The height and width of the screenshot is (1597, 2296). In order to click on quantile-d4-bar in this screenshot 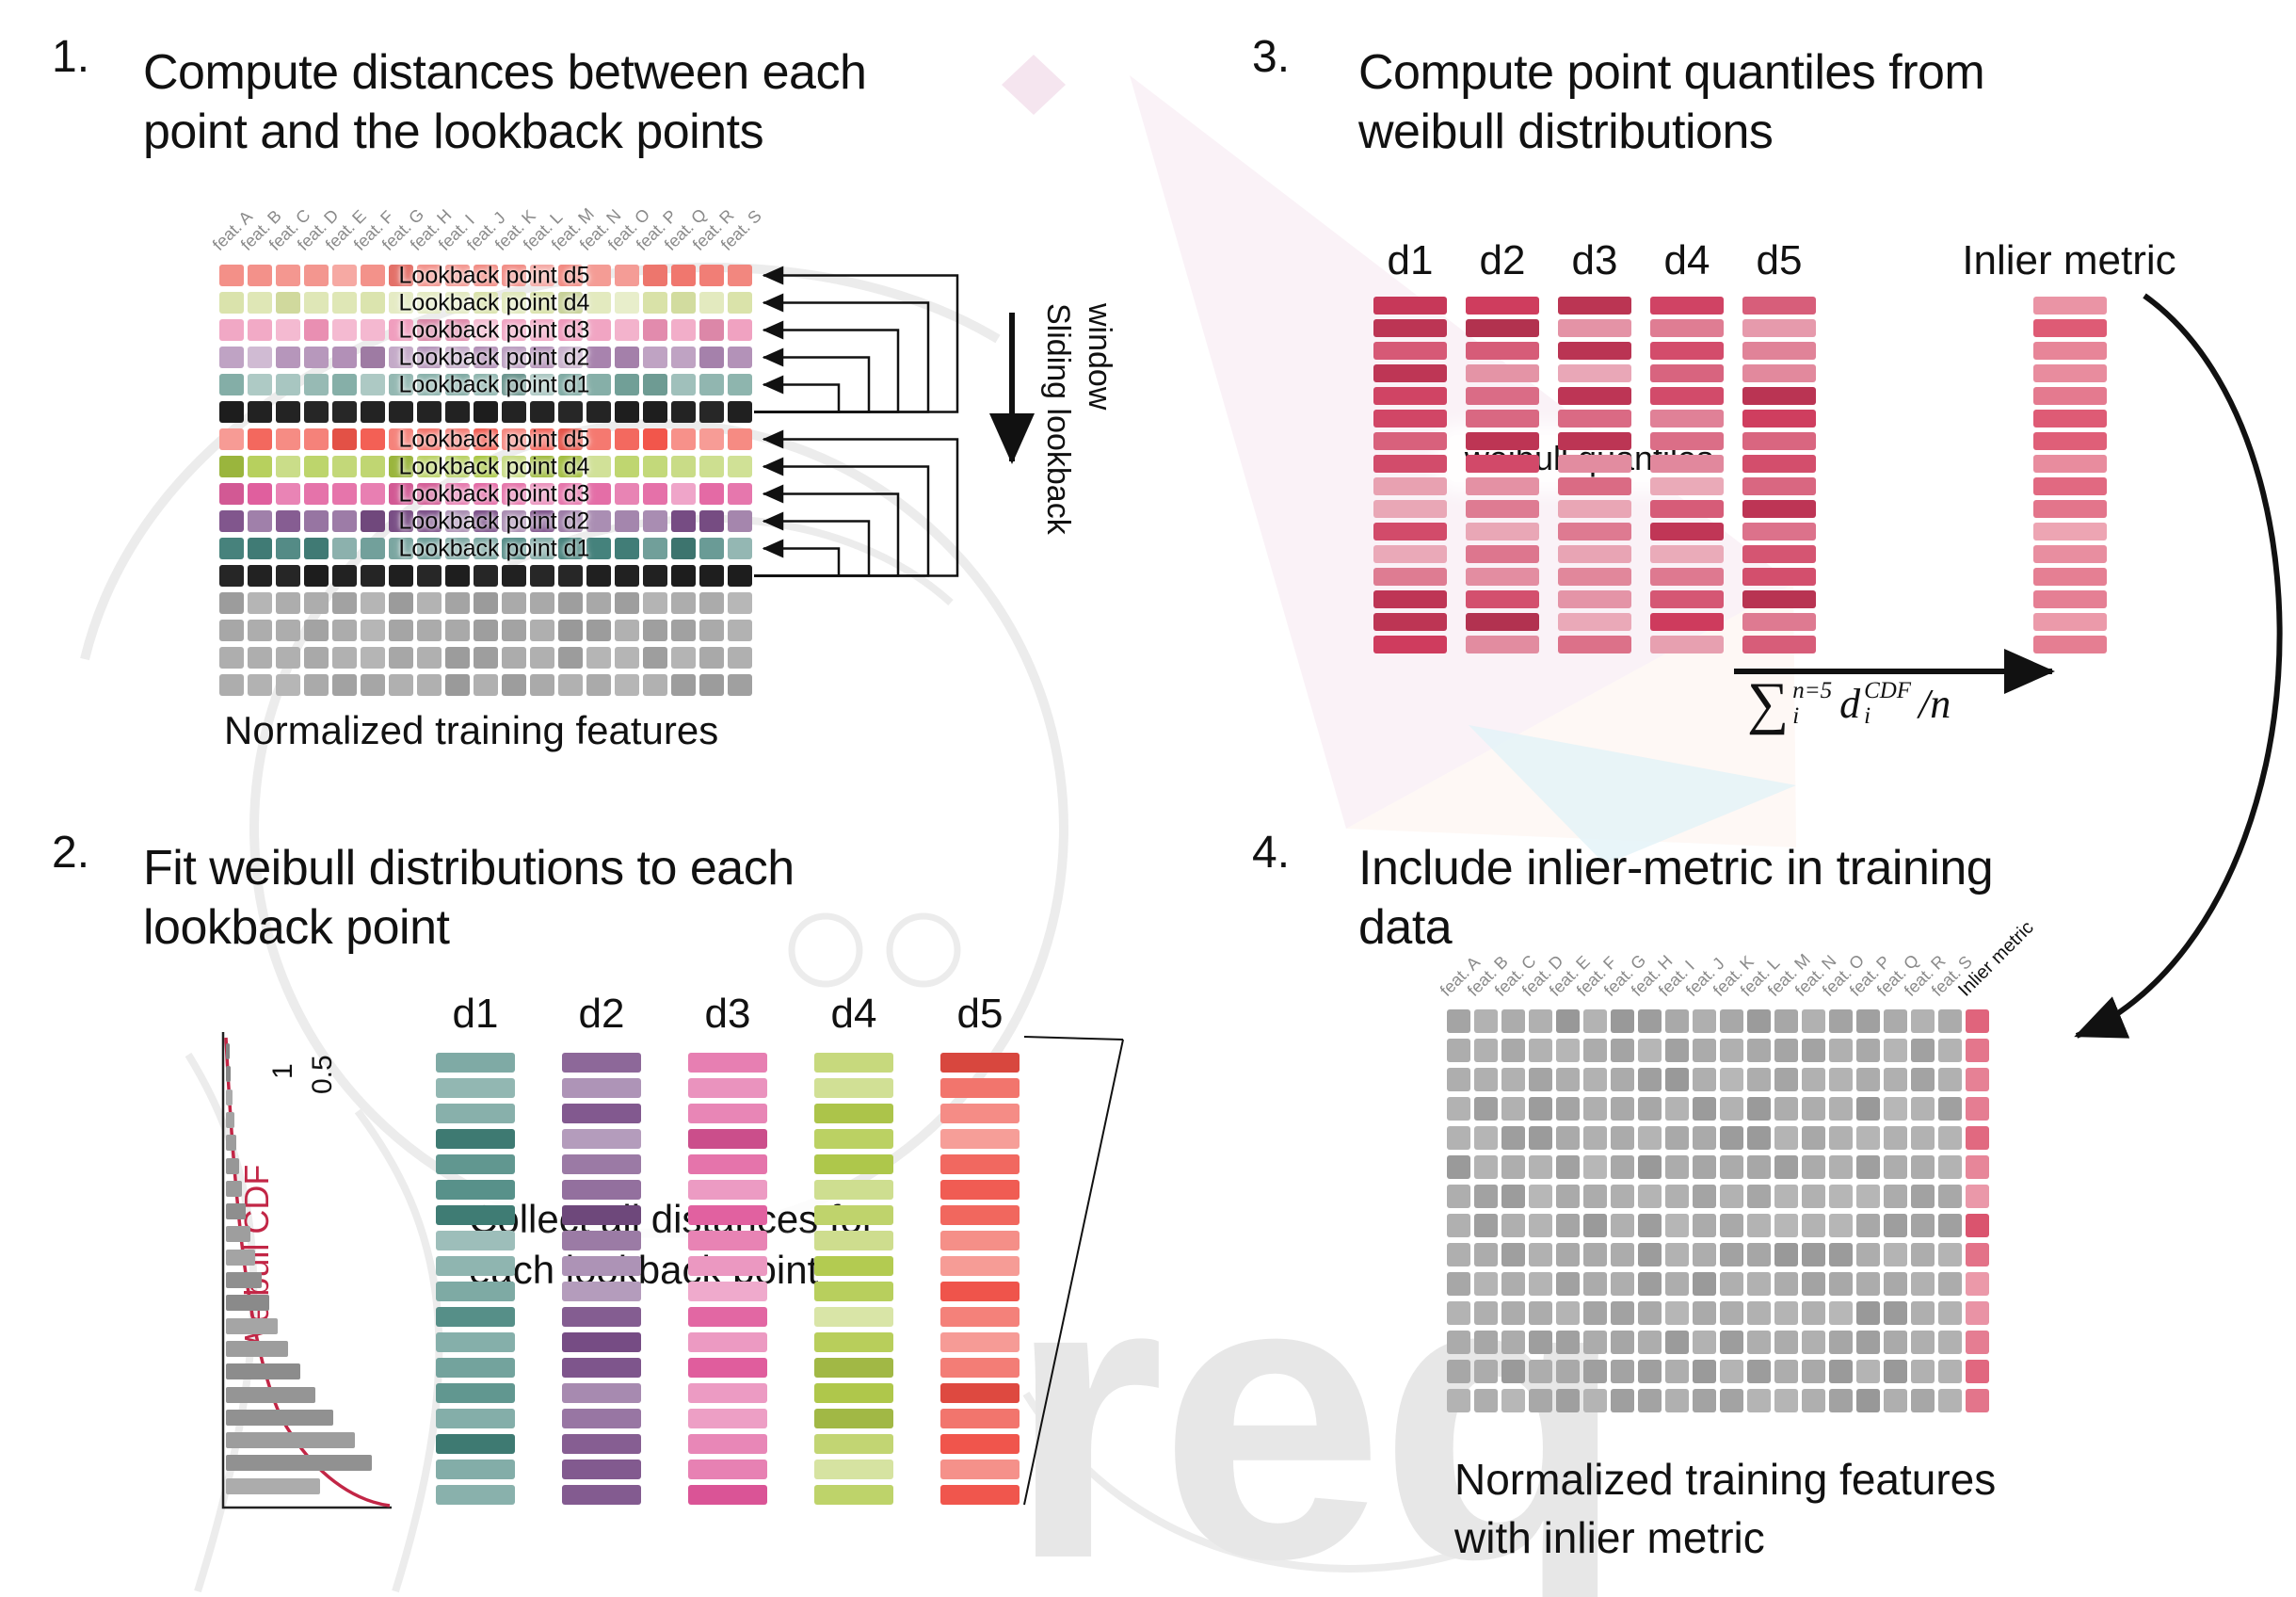, I will do `click(1687, 644)`.